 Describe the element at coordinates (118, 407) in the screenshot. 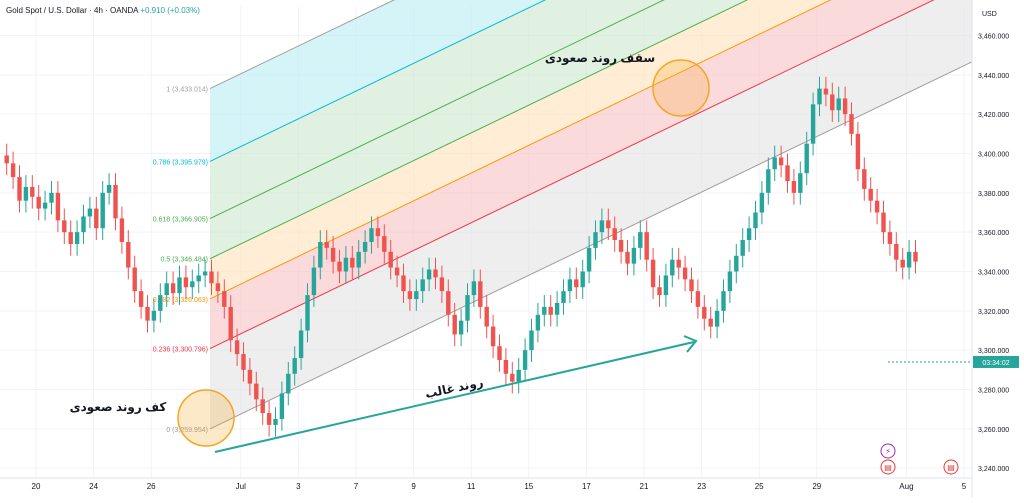

I see `floor-label: کف روند صعودی` at that location.